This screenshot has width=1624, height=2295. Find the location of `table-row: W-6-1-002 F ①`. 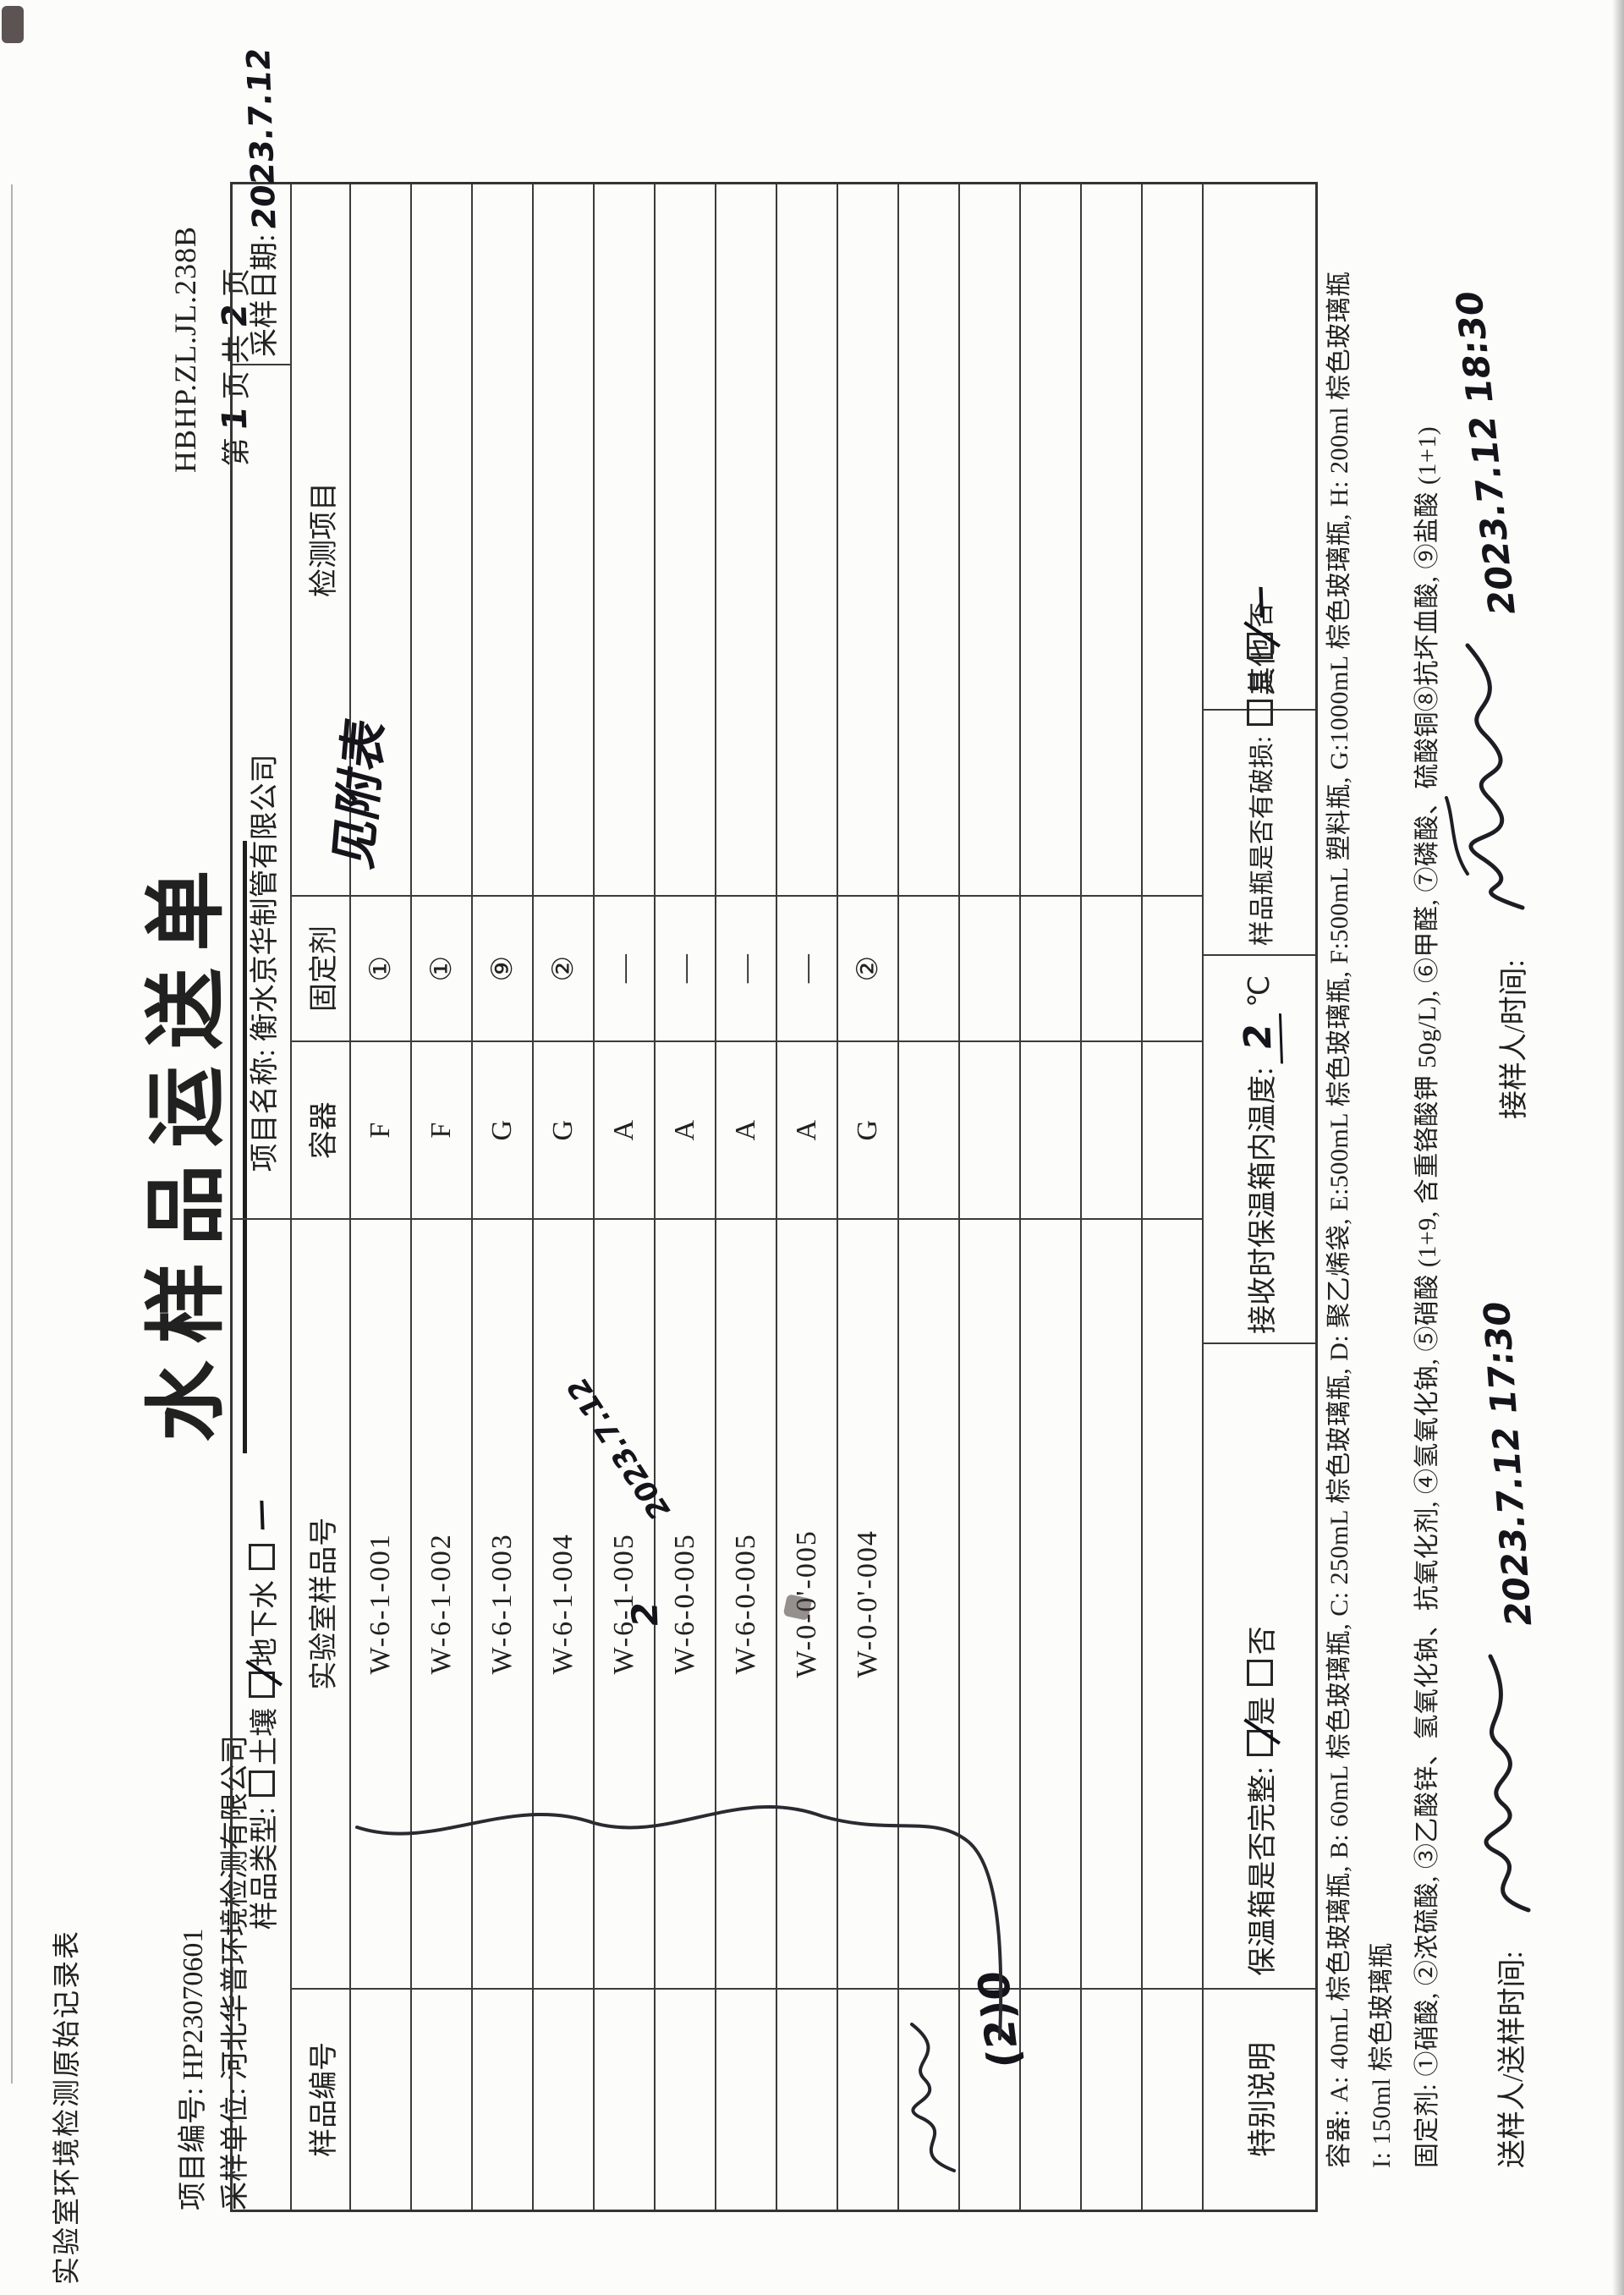

table-row: W-6-1-002 F ① is located at coordinates (443, 1197).